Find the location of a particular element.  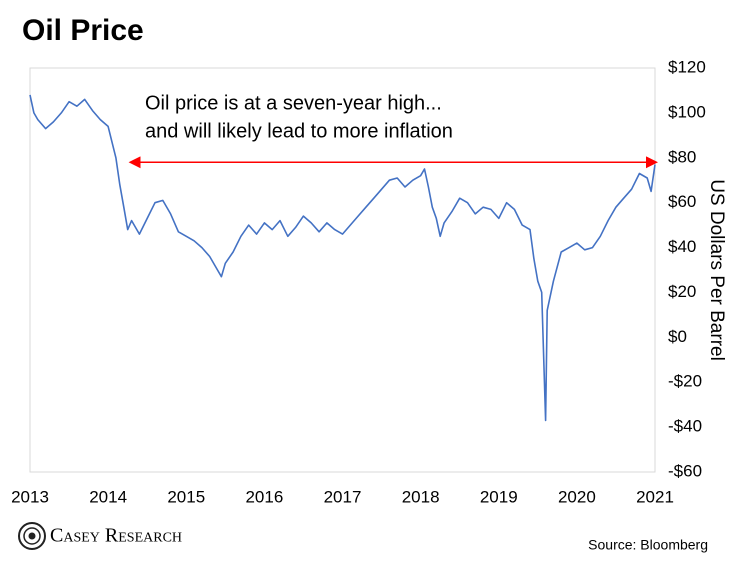

x-tick-label: 2015 is located at coordinates (186, 496).